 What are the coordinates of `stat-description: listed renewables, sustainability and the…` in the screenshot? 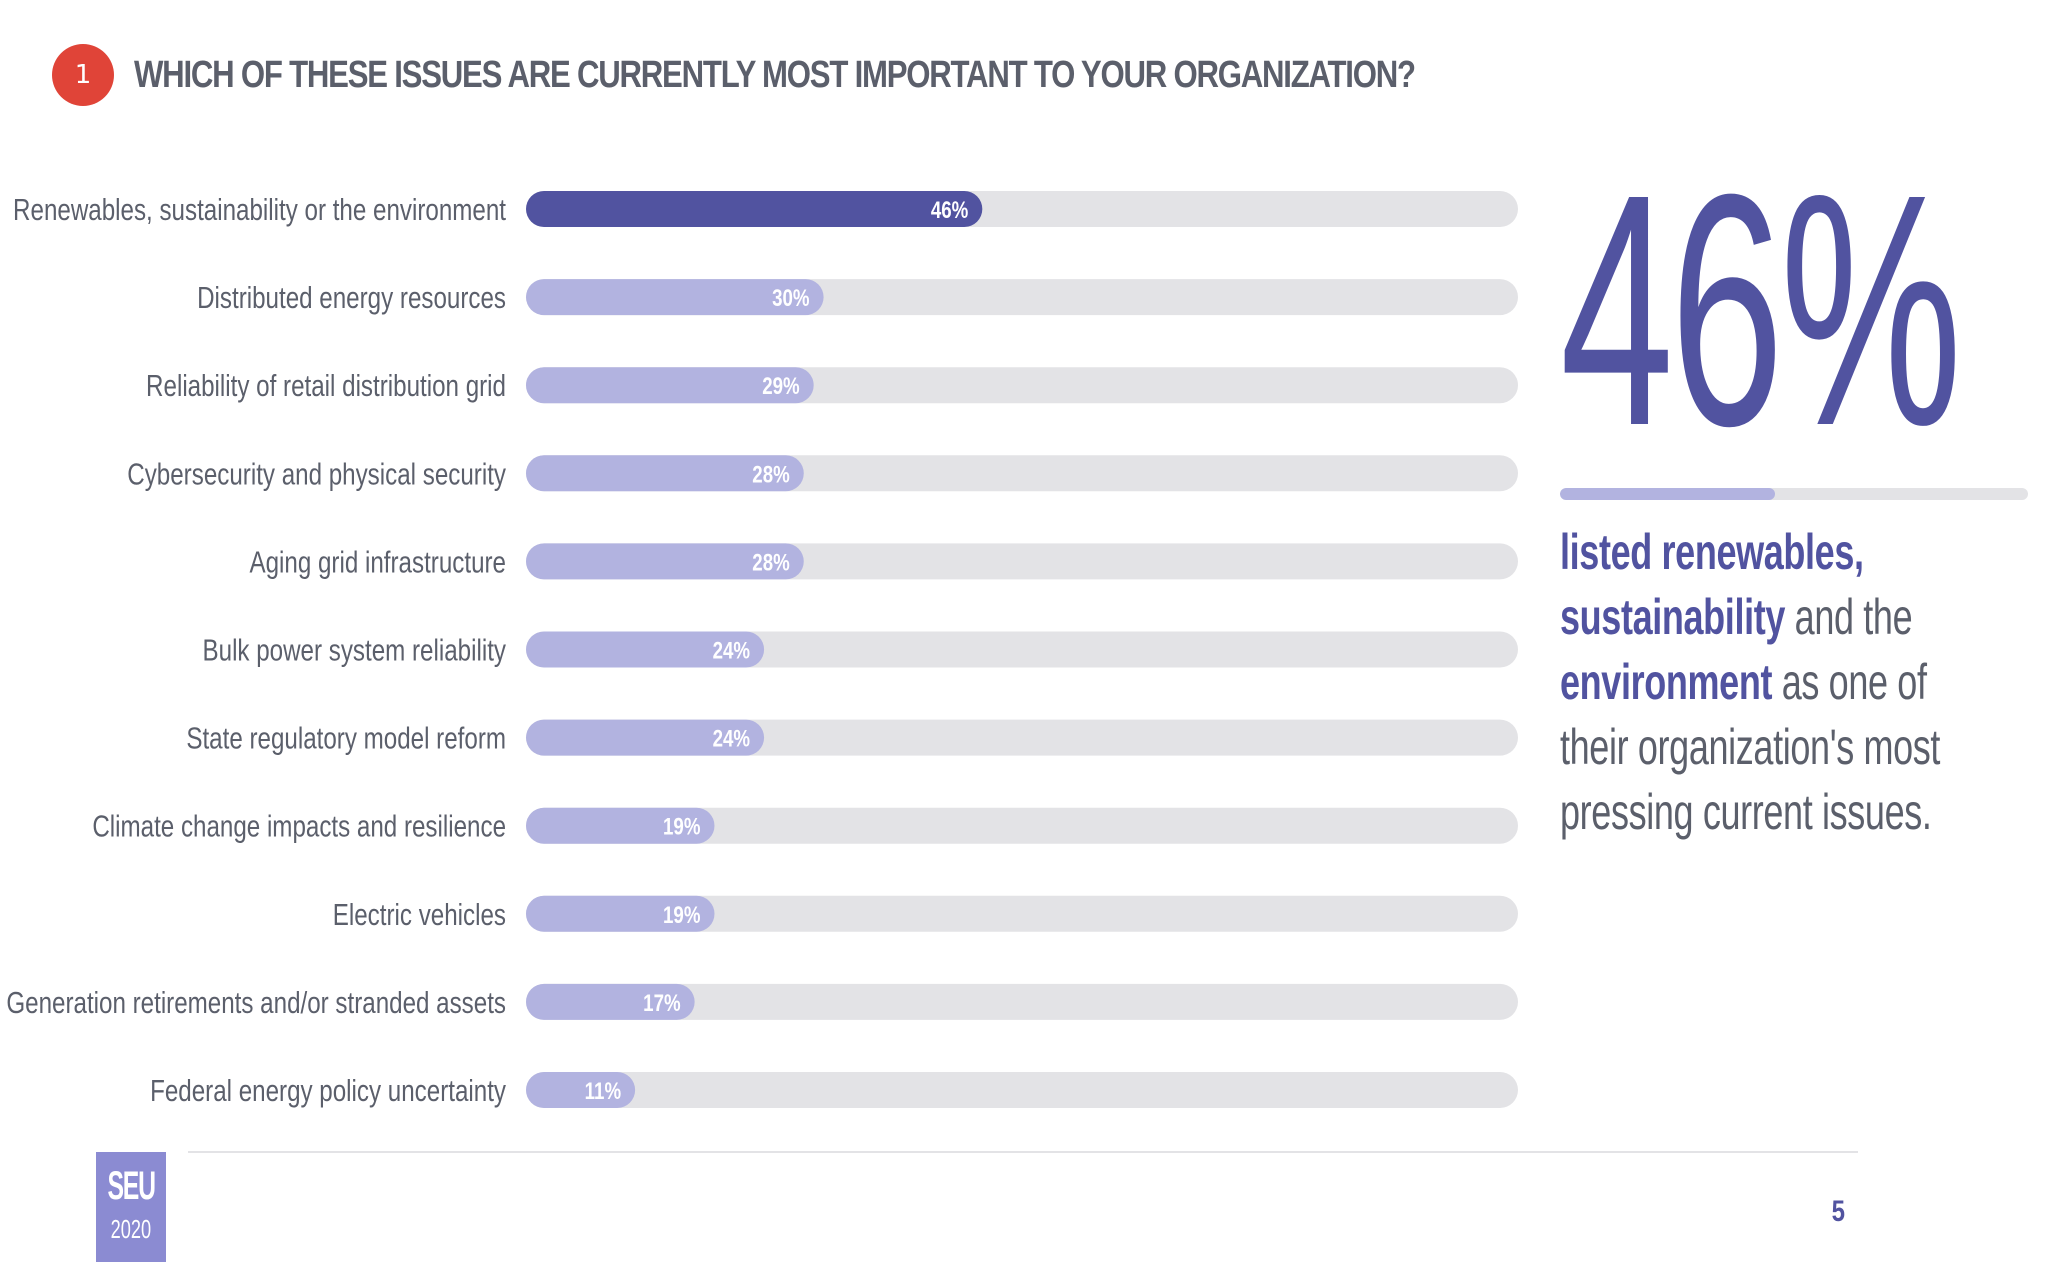 It's located at (1761, 682).